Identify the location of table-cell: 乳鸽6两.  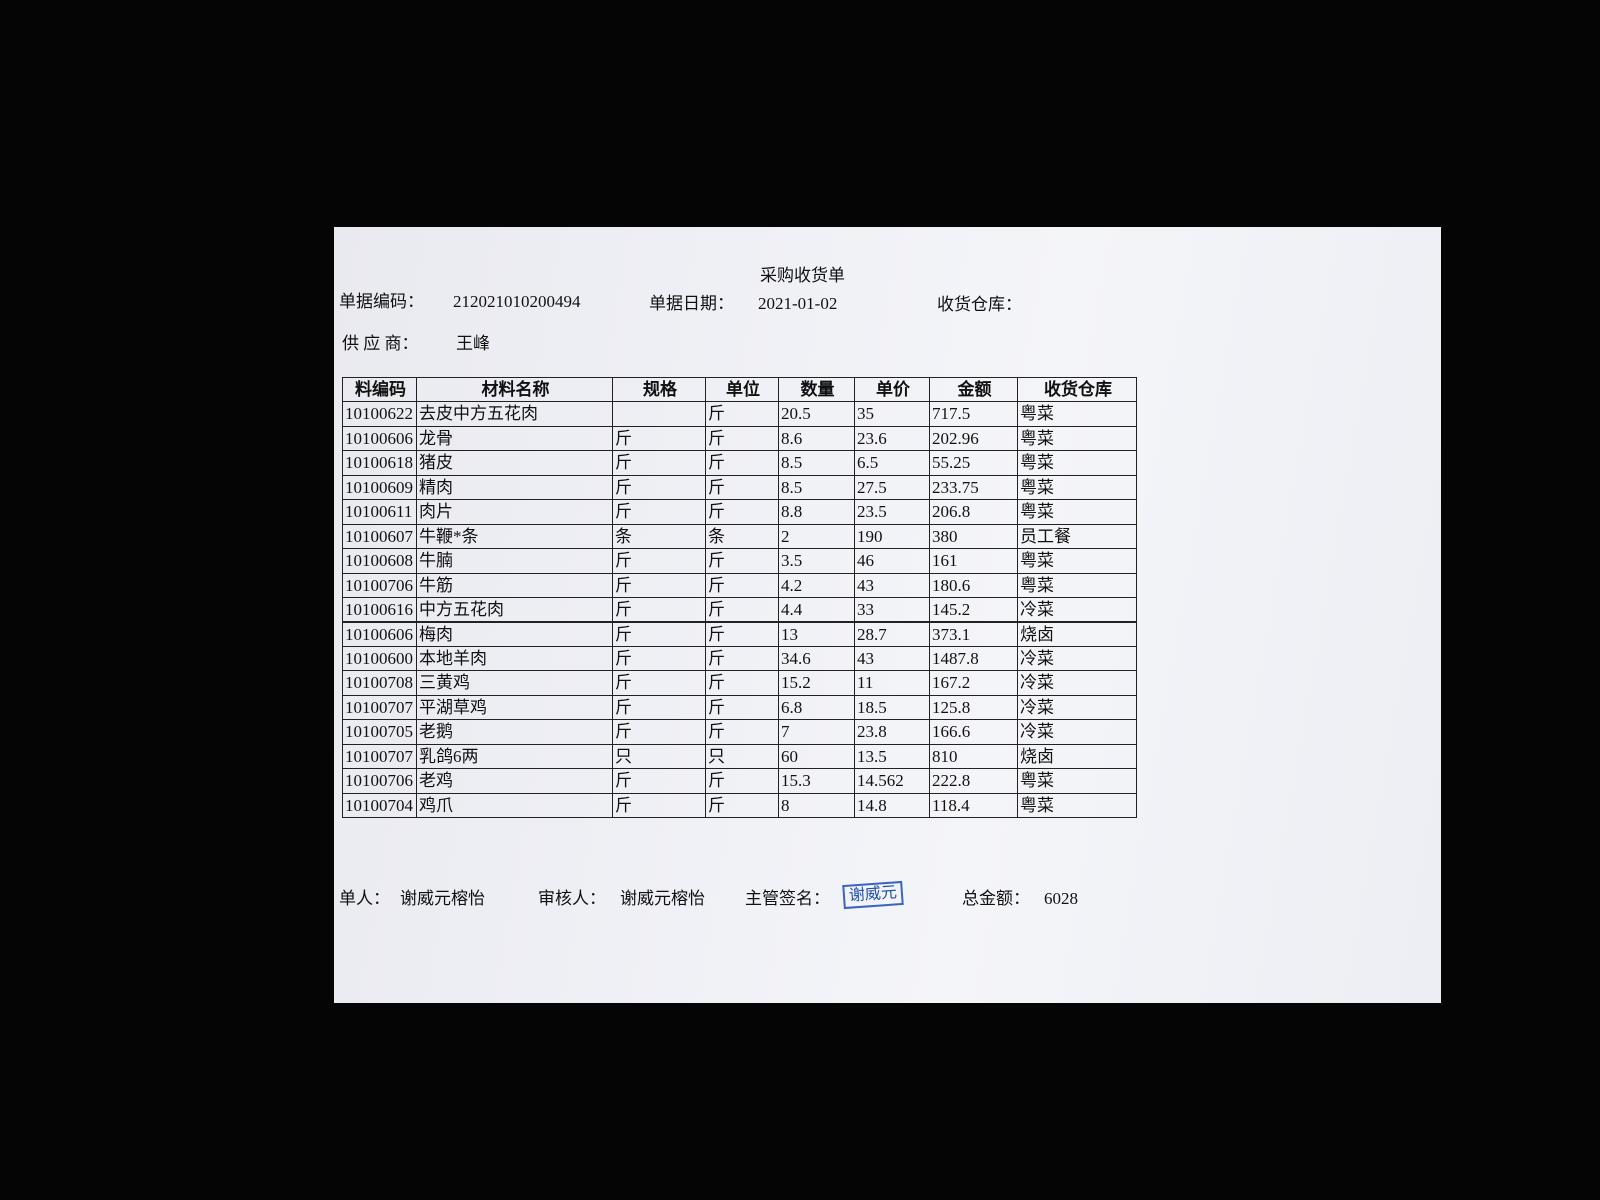
(514, 756).